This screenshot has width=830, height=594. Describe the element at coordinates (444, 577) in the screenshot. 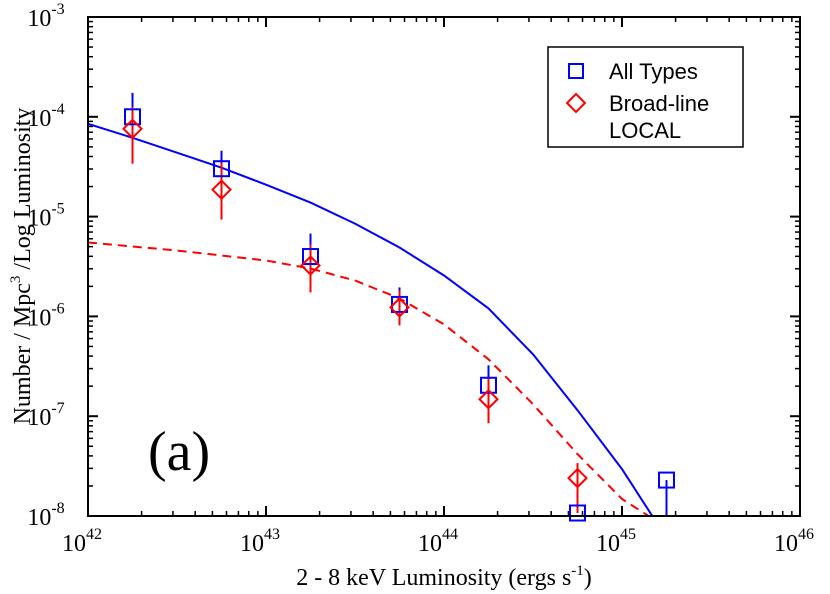

I see `x-axis-title: 2 - 8 keV Luminosity (ergs s-1)` at that location.